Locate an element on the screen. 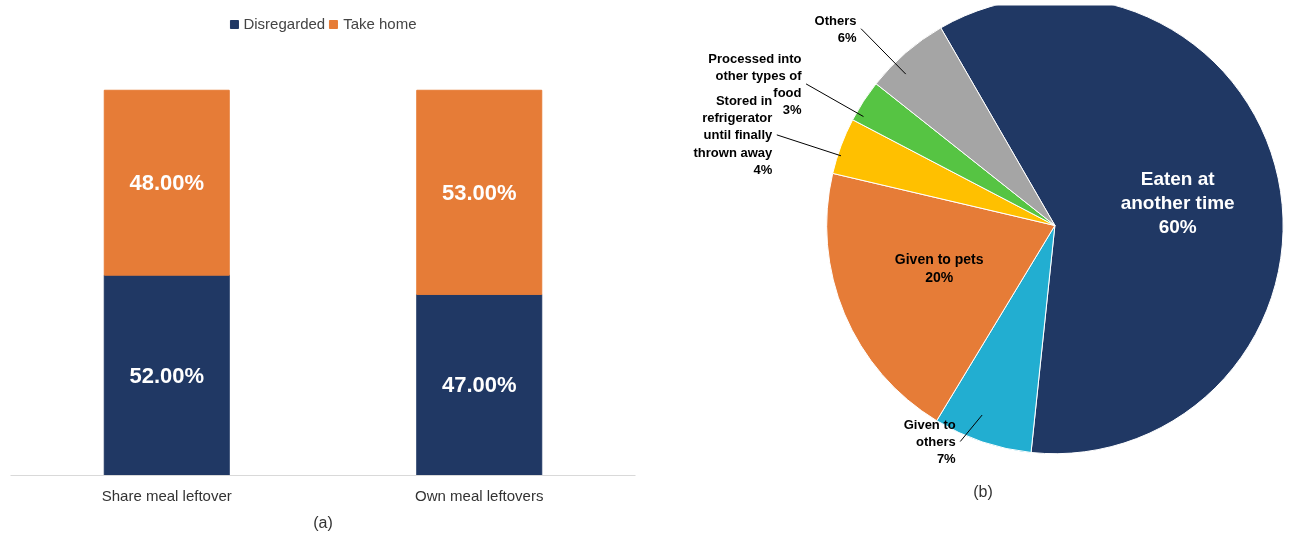 Image resolution: width=1311 pixels, height=539 pixels. data-label: 4% is located at coordinates (763, 169).